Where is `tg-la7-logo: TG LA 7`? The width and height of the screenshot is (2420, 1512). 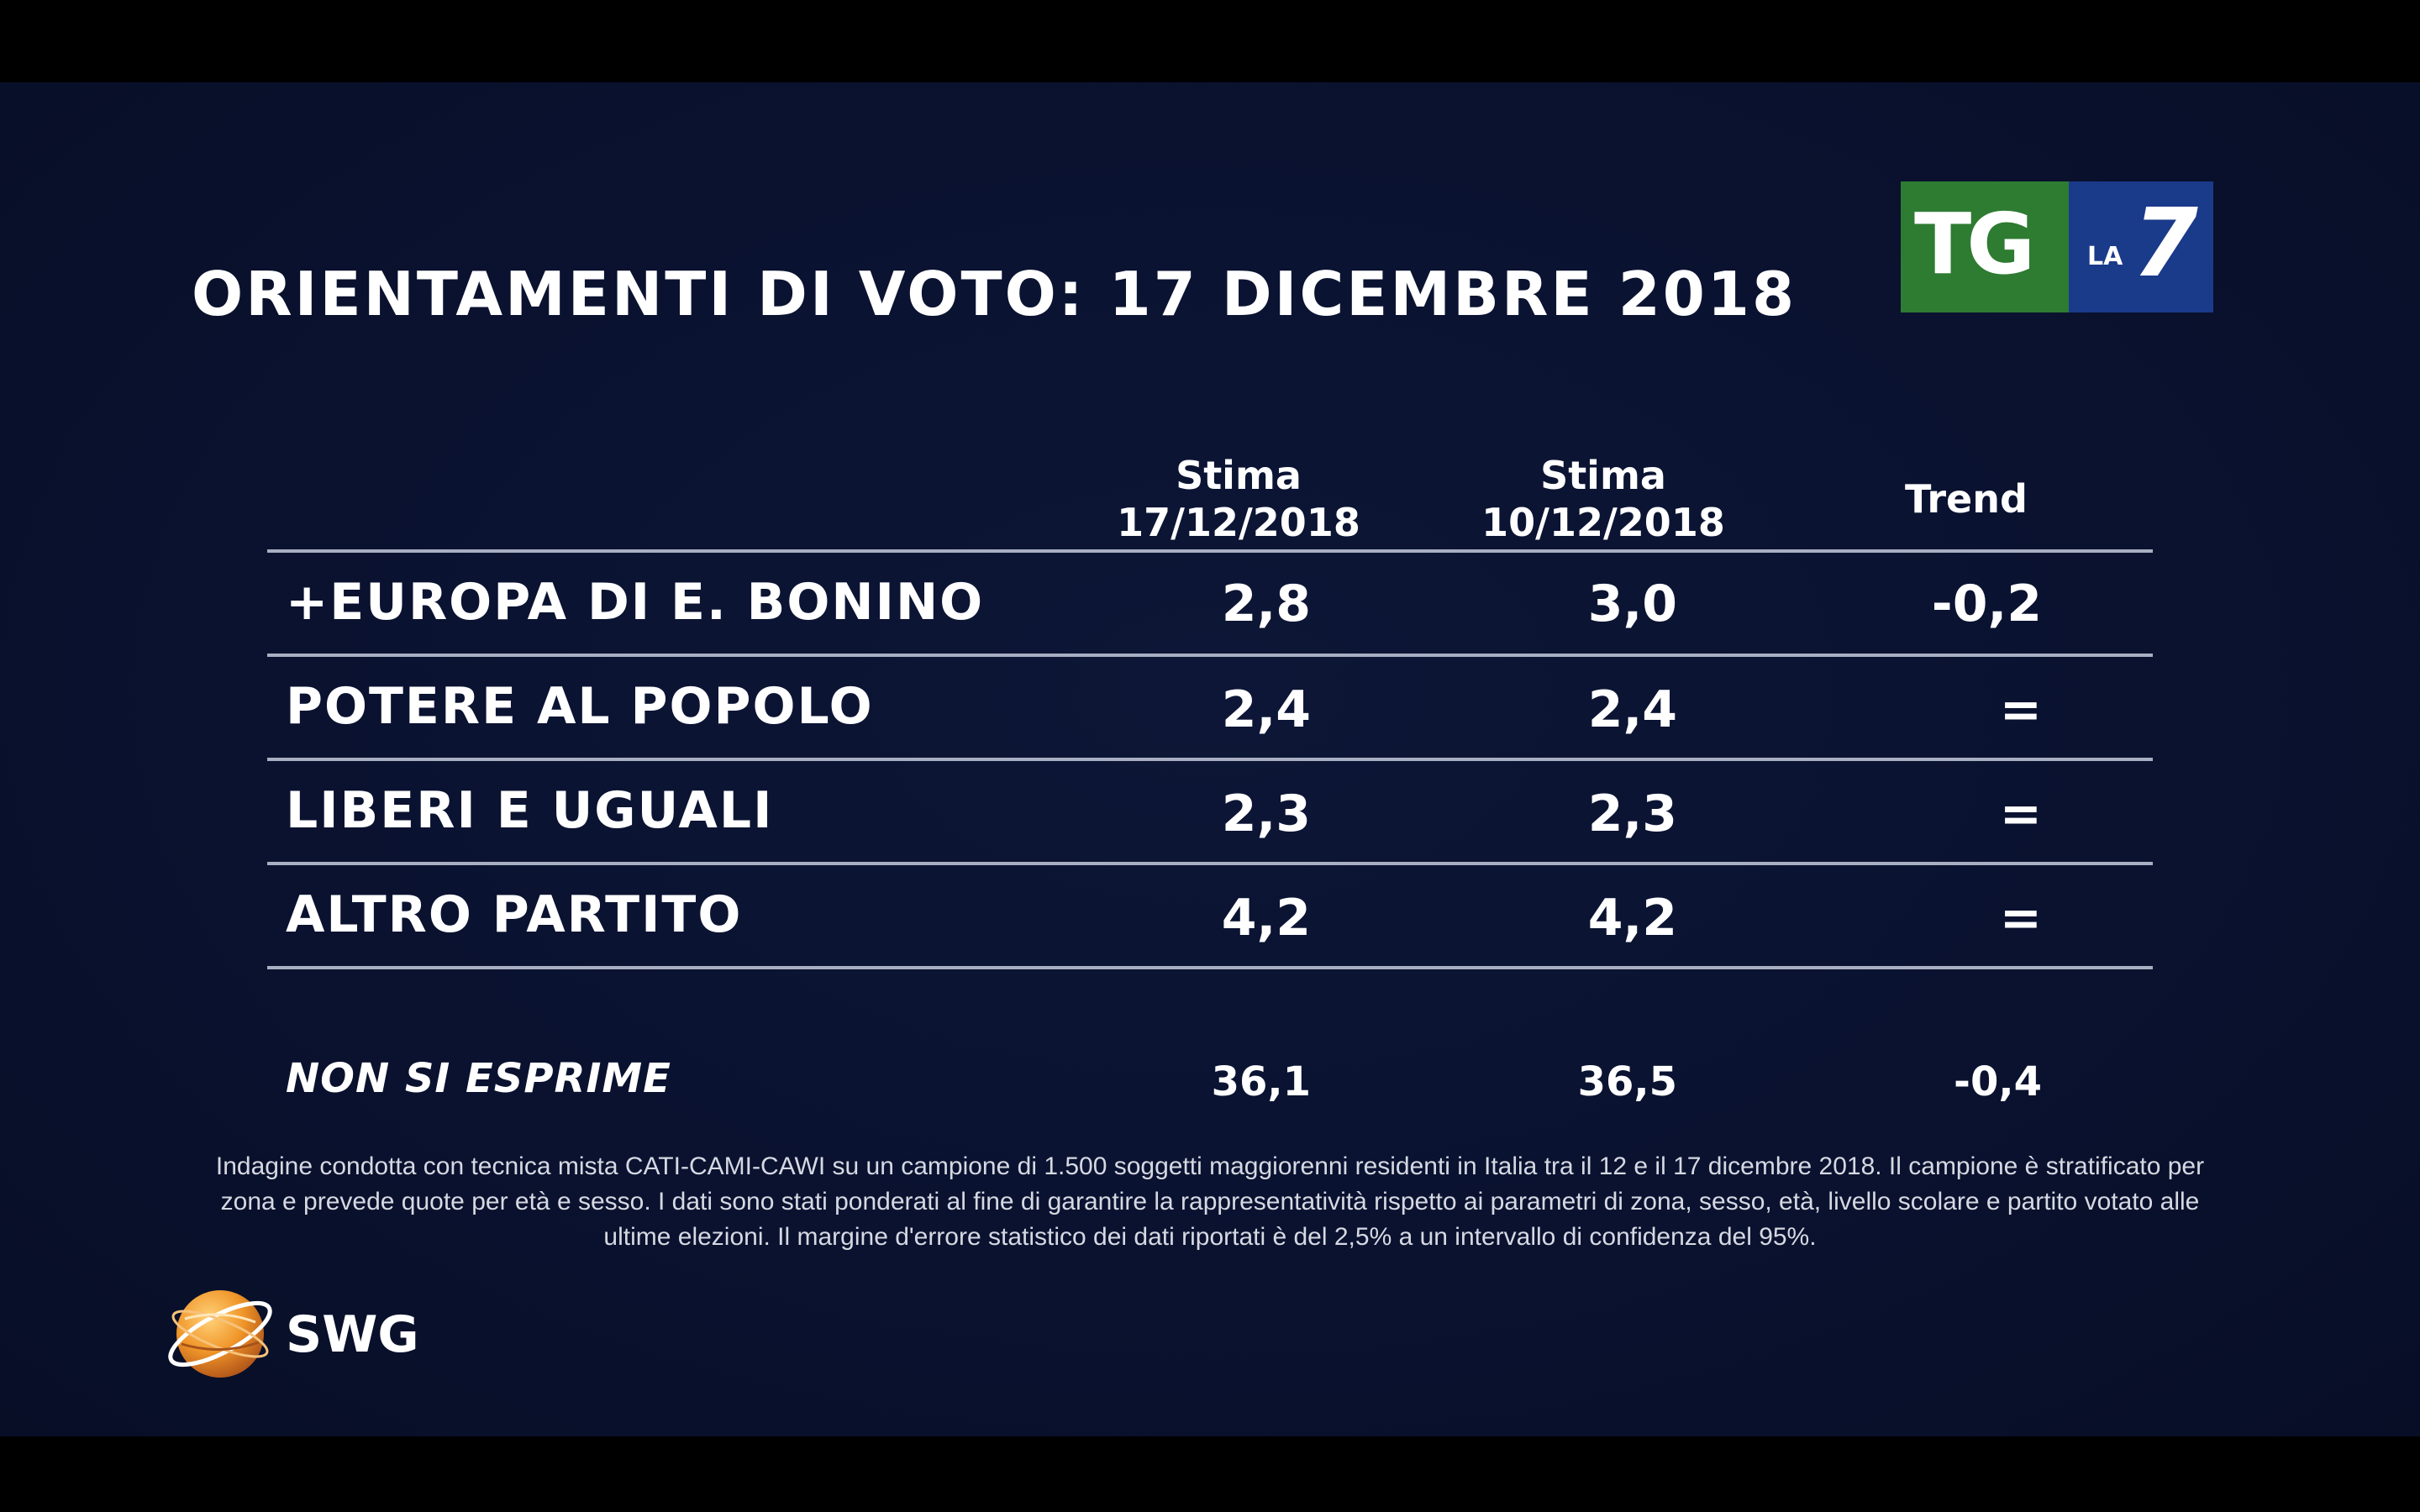
tg-la7-logo: TG LA 7 is located at coordinates (2057, 246).